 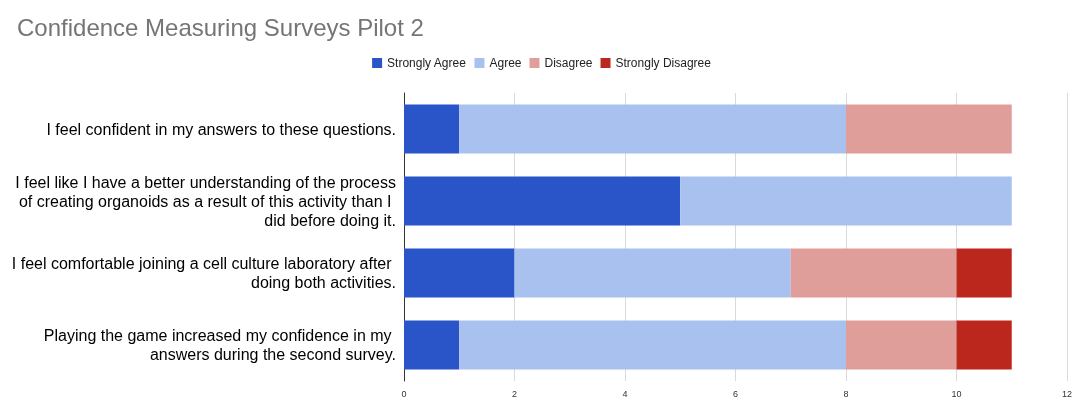 I want to click on x-tick-label: 10, so click(x=956, y=393).